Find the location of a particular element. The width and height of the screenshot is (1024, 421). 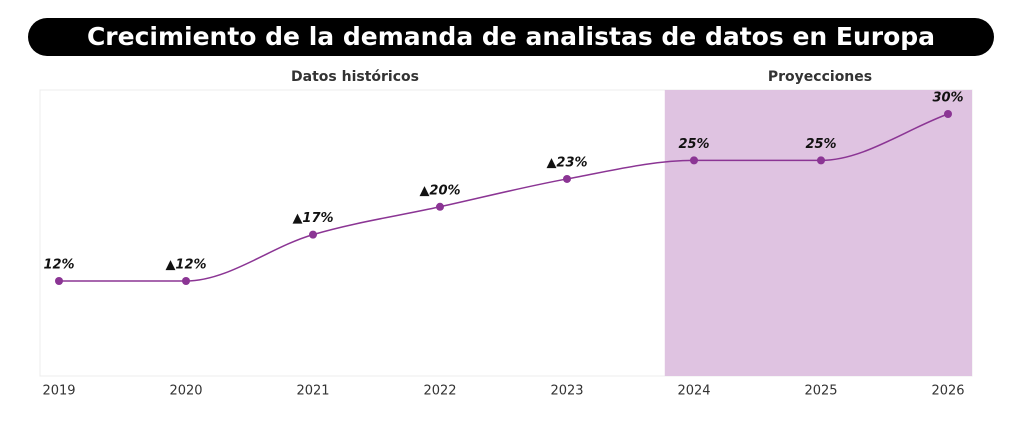

x-tick-label: 2019 is located at coordinates (58, 391).